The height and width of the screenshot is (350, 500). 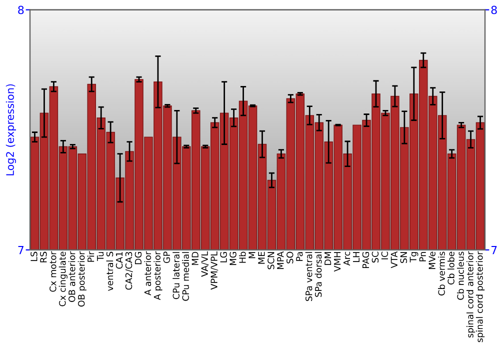 I want to click on x-tick-label: MG, so click(x=233, y=258).